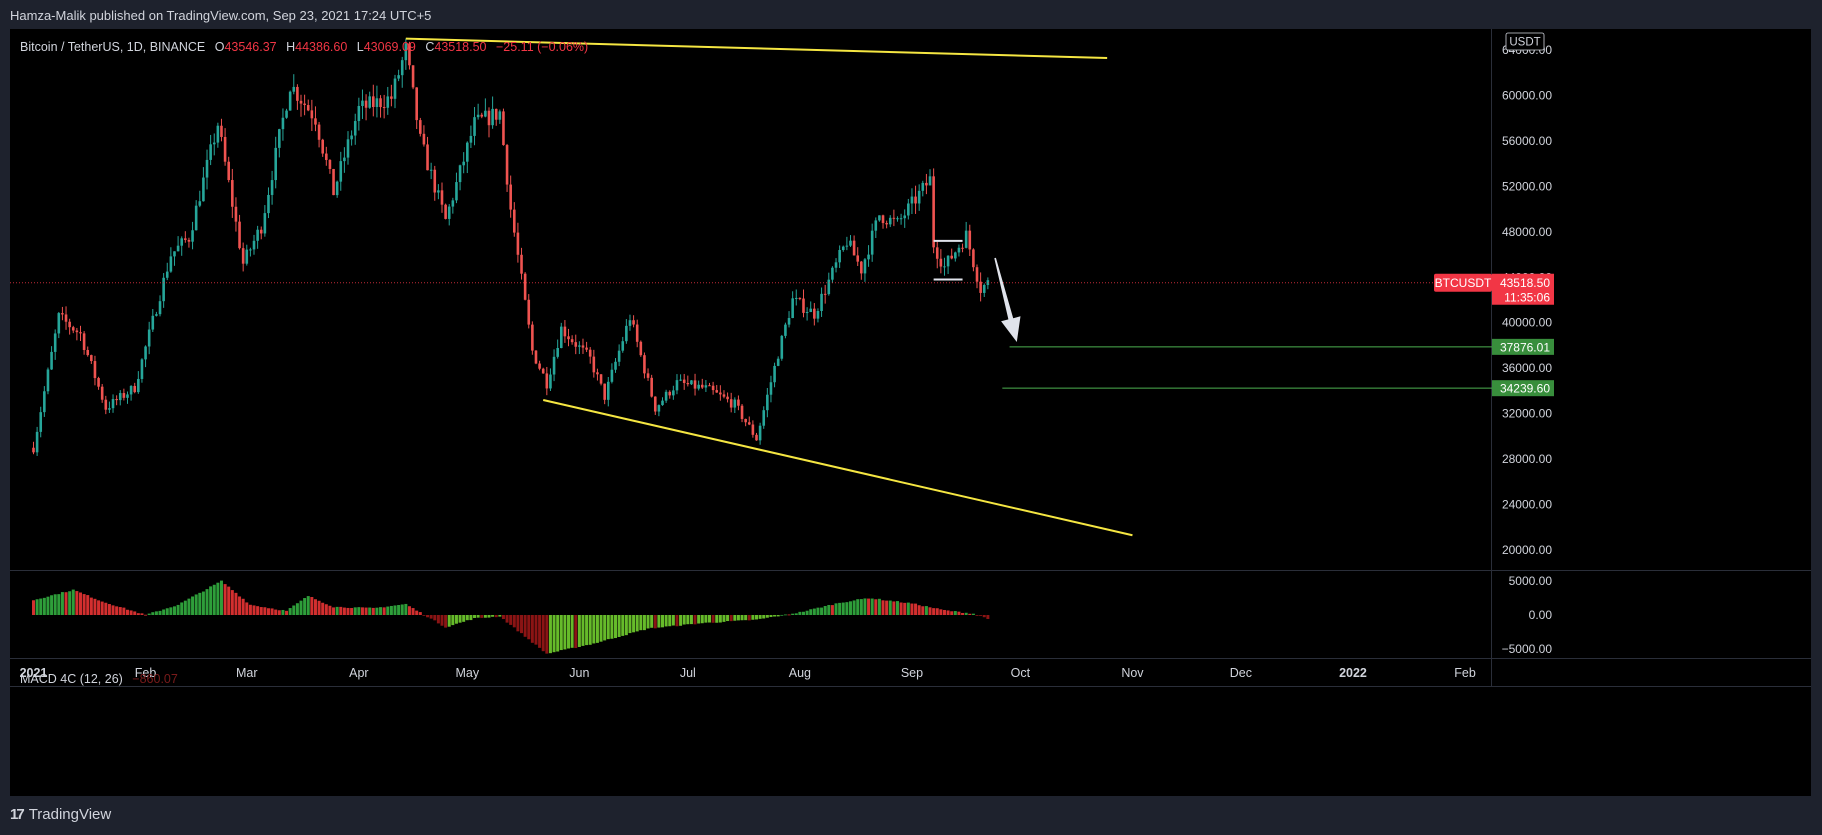 The width and height of the screenshot is (1822, 835). What do you see at coordinates (71, 679) in the screenshot?
I see `macd-name: MACD 4C (12, 26)` at bounding box center [71, 679].